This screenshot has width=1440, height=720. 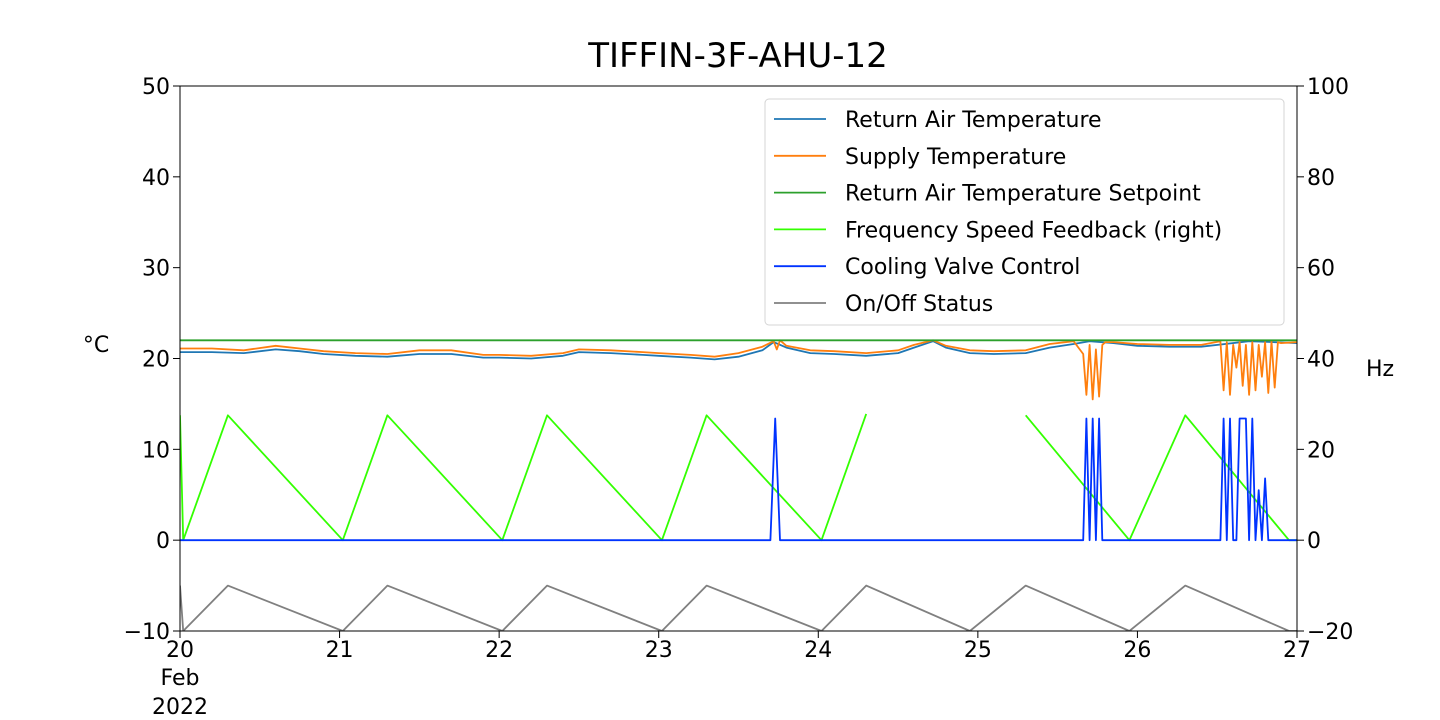 I want to click on x-tick-label: 23, so click(x=659, y=650).